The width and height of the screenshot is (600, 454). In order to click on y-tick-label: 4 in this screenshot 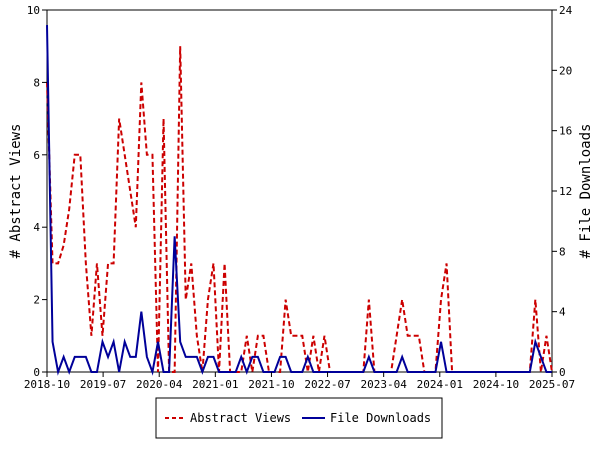, I will do `click(36, 227)`.